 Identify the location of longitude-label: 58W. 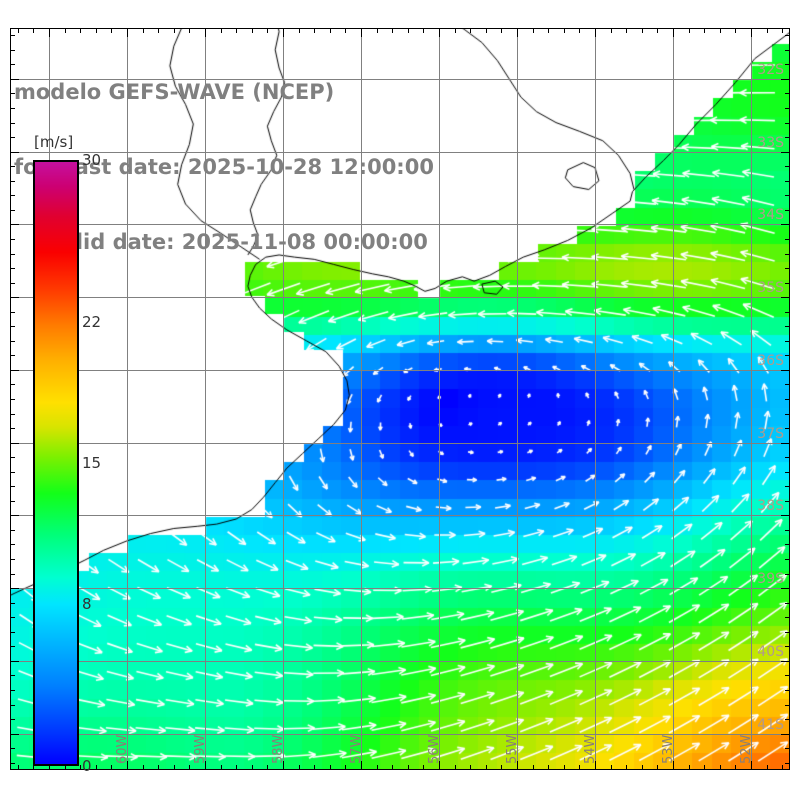
(278, 749).